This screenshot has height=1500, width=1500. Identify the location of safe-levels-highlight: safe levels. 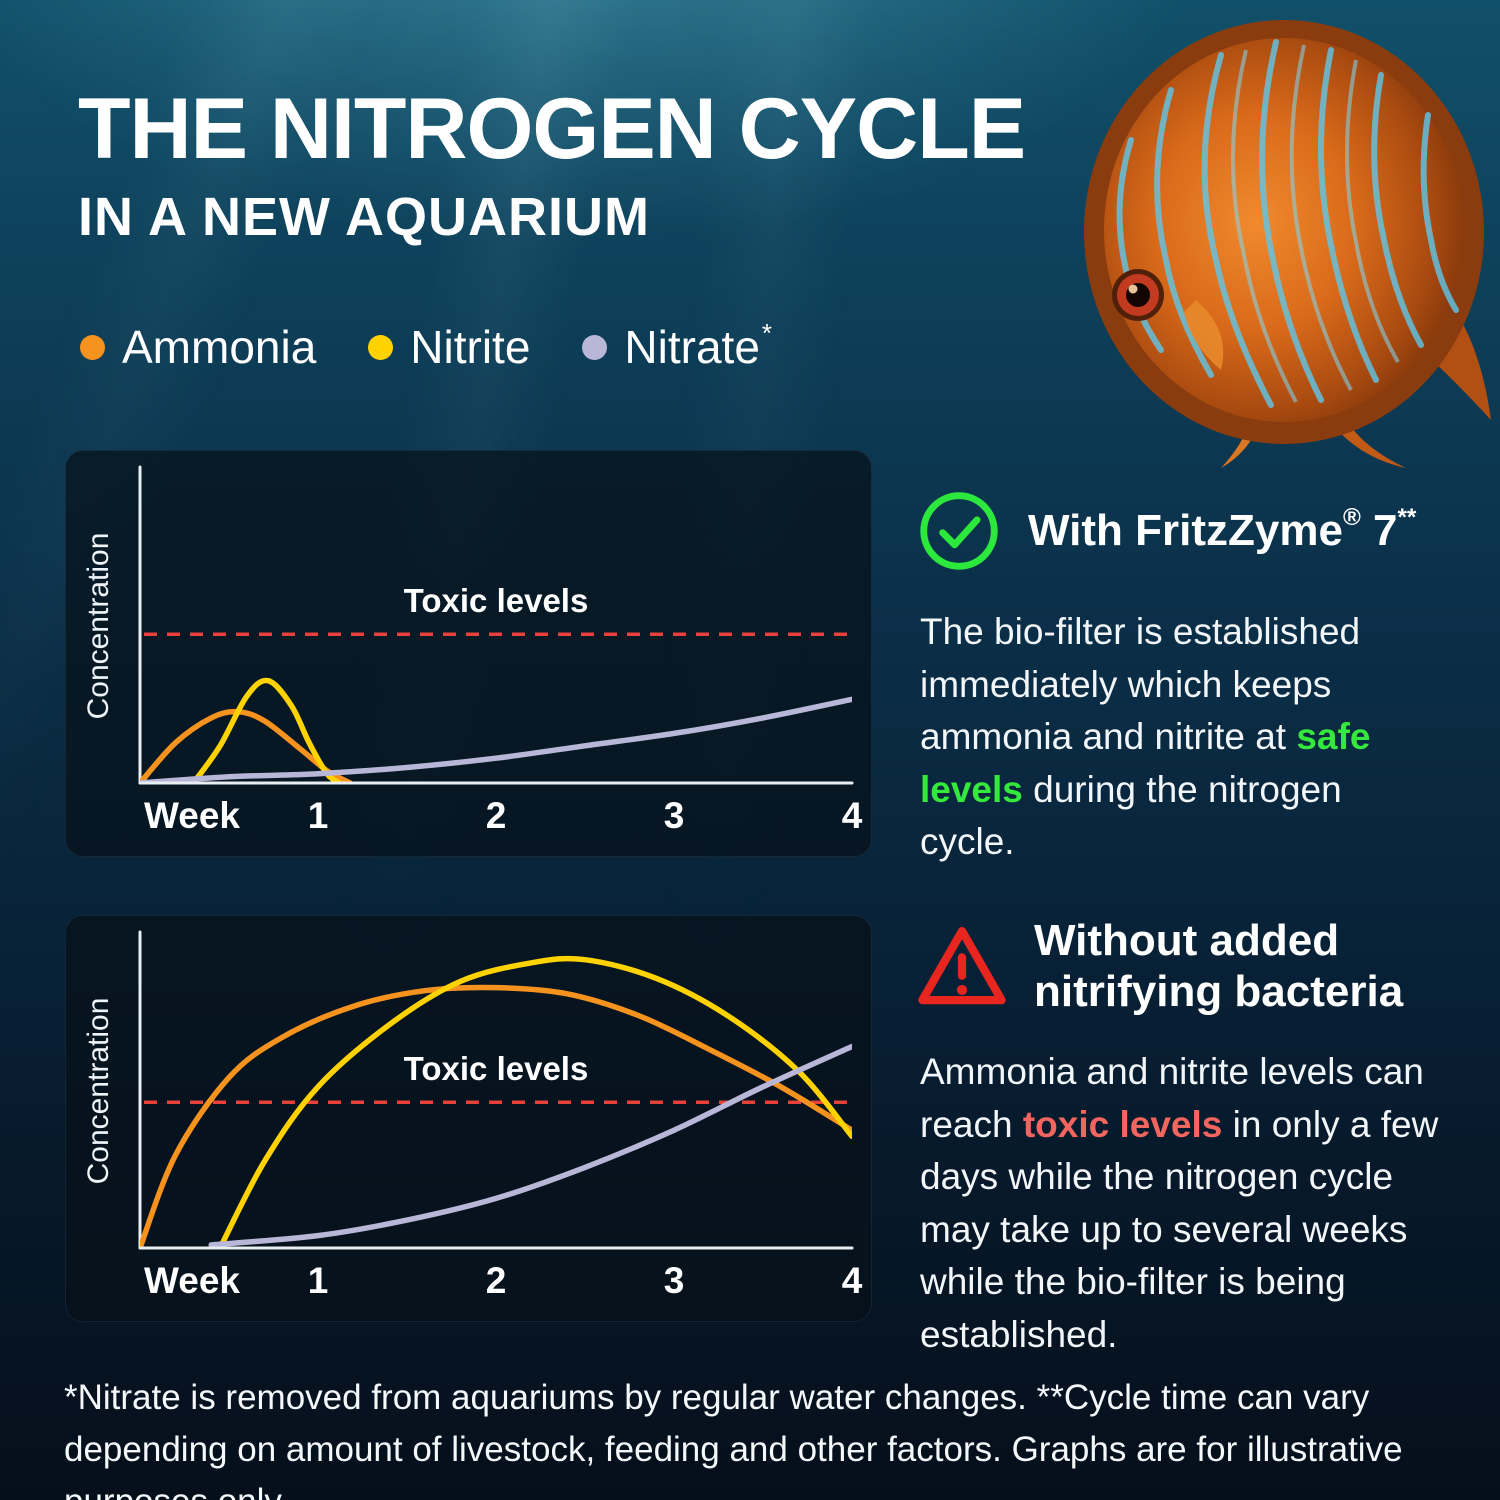
(1145, 763).